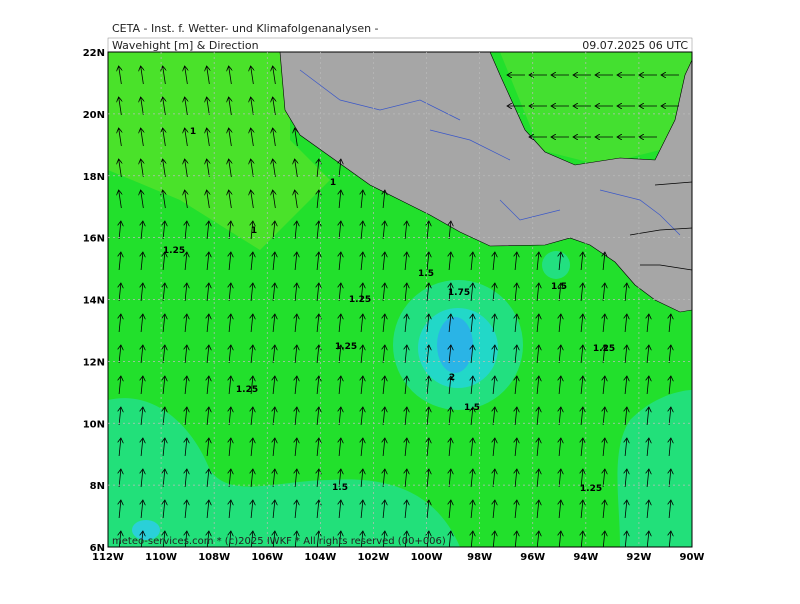 The width and height of the screenshot is (800, 604). Describe the element at coordinates (94, 301) in the screenshot. I see `lat-label: 14N` at that location.